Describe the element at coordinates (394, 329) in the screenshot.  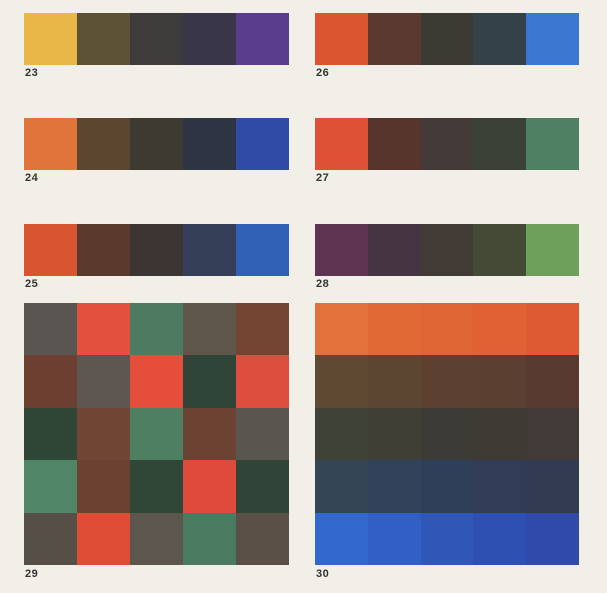
I see `swatch-30-r1c2` at that location.